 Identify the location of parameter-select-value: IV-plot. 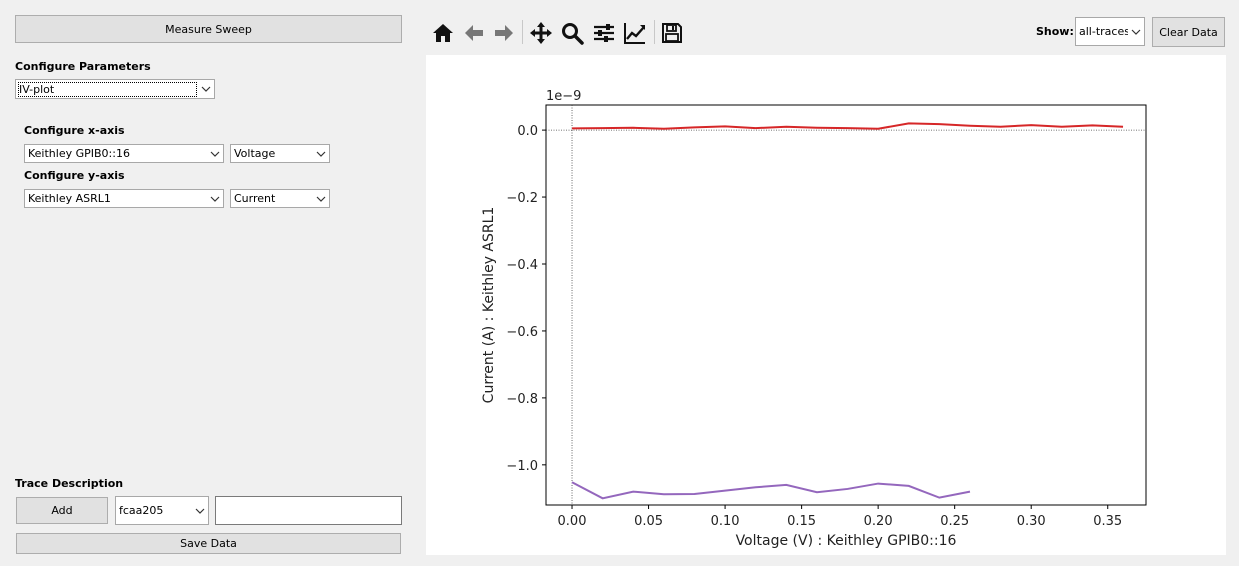
(107, 89).